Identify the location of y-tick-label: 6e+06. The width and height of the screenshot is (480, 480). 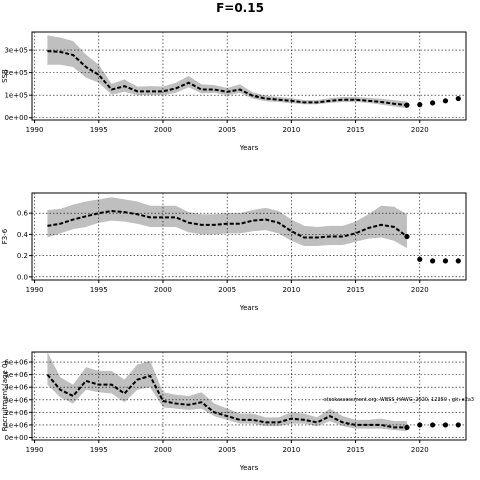
(16, 363).